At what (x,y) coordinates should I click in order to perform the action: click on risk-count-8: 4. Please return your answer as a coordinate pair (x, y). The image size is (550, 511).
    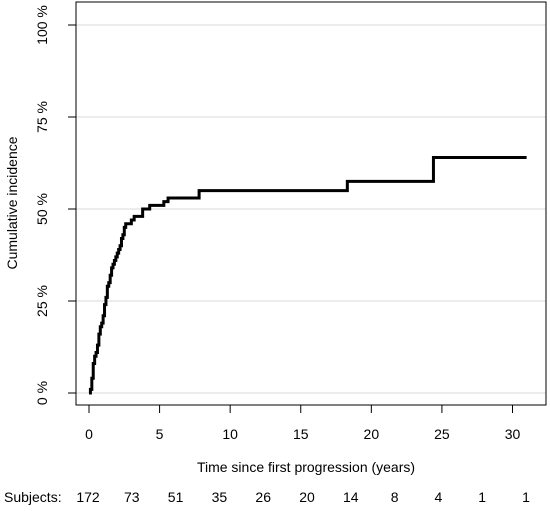
    Looking at the image, I should click on (439, 497).